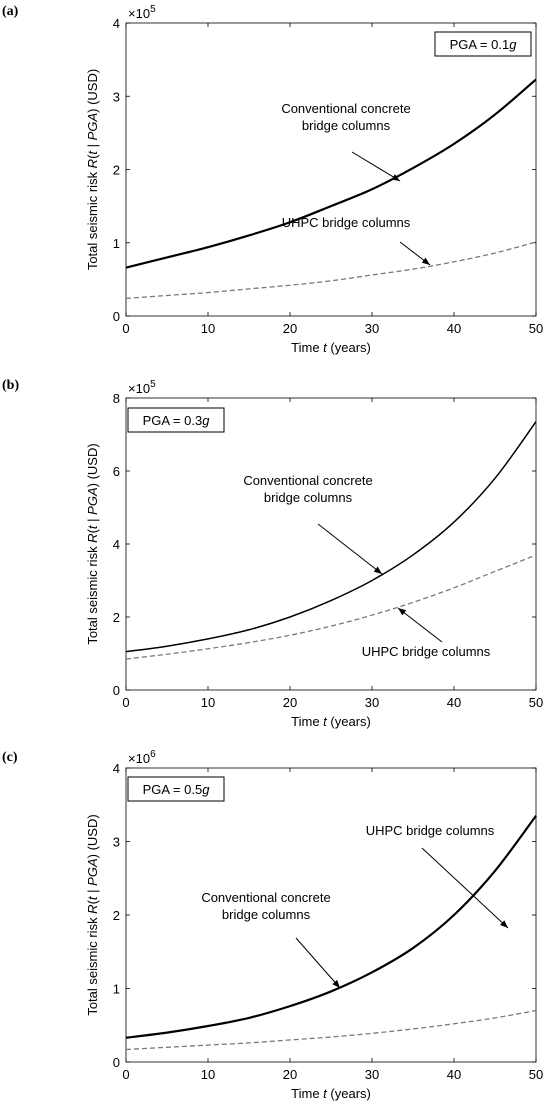 The height and width of the screenshot is (1110, 550). Describe the element at coordinates (173, 420) in the screenshot. I see `pga-legend-value: PGA = 0.3` at that location.